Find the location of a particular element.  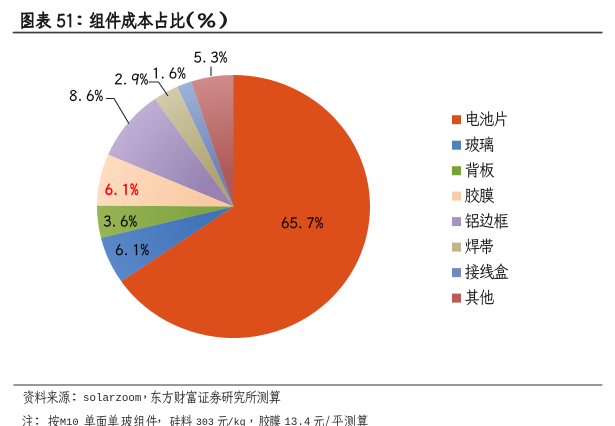

svg-text: 13.4 is located at coordinates (297, 421).